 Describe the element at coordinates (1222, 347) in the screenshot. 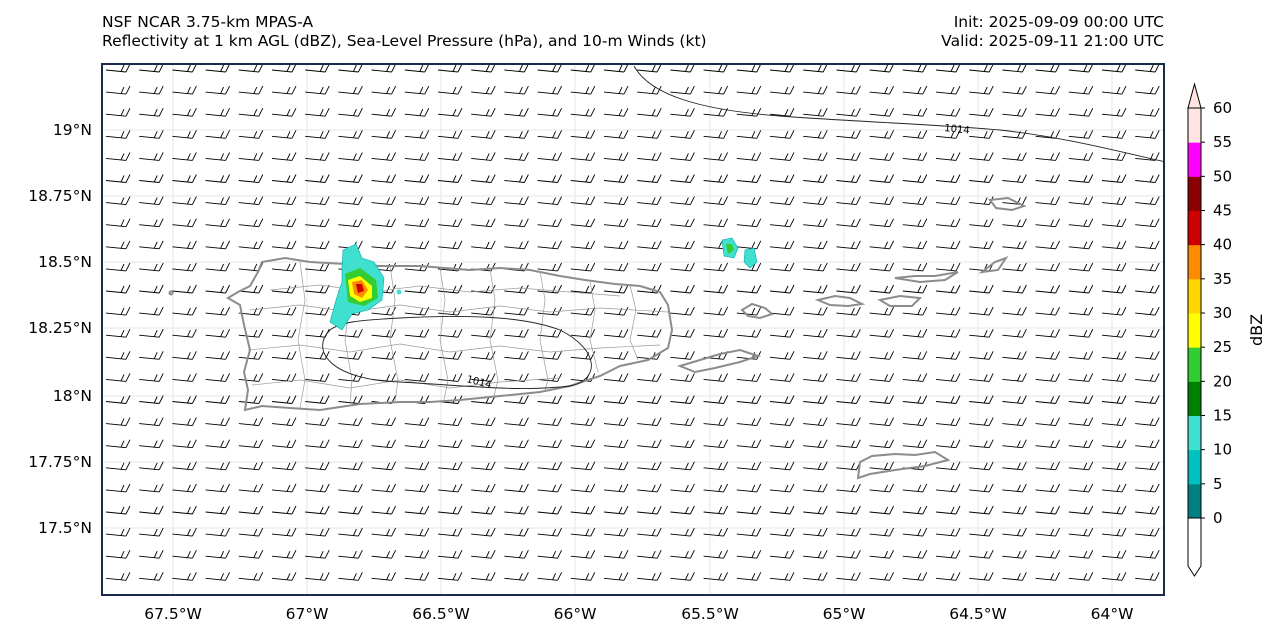

I see `colorbar-tick-label: 25` at that location.